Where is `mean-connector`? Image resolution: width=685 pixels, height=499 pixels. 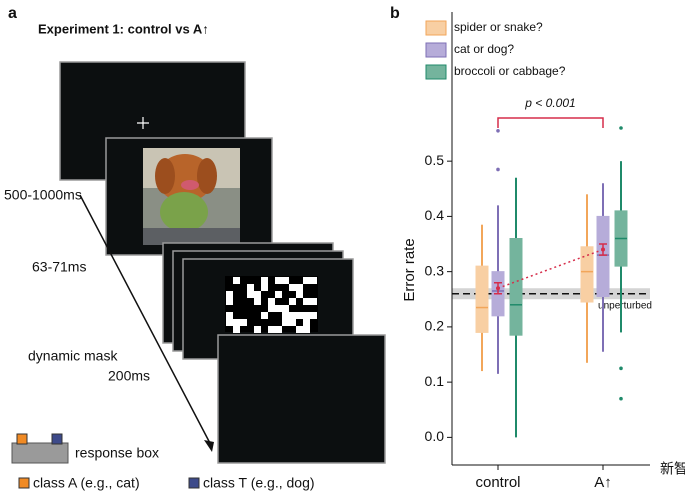
mean-connector is located at coordinates (550, 268).